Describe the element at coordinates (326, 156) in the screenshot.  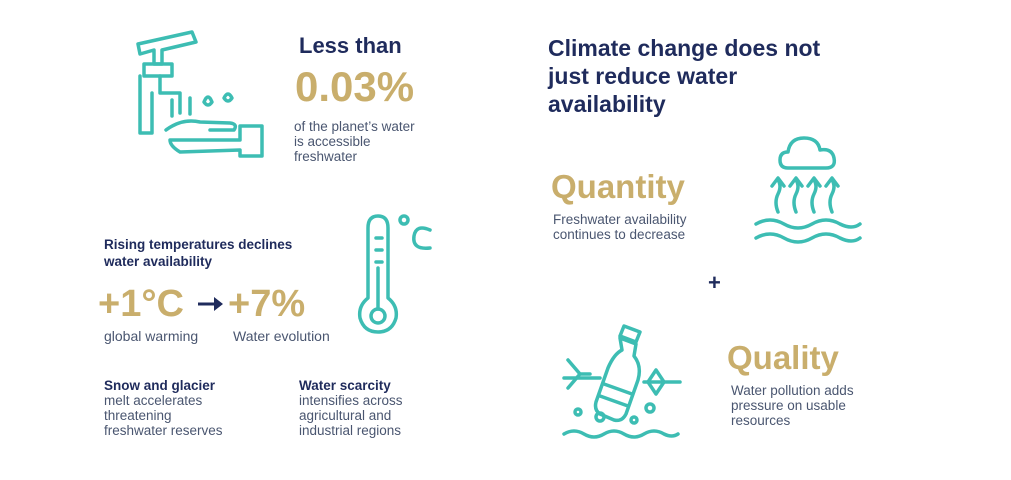
I see `freshwater-desc-line: freshwater` at that location.